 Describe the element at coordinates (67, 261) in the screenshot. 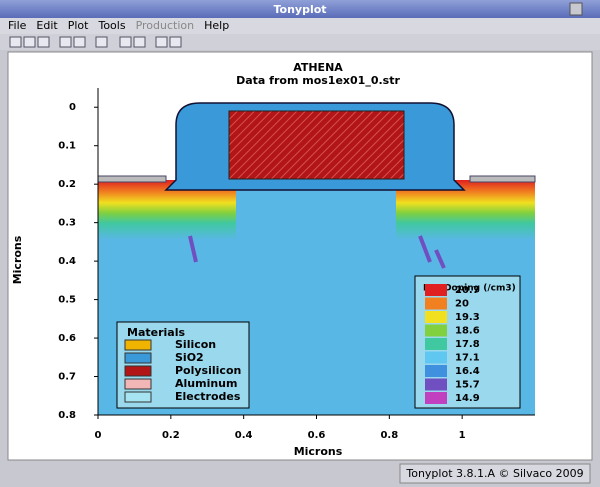

I see `y-tick-label: 0.4` at that location.